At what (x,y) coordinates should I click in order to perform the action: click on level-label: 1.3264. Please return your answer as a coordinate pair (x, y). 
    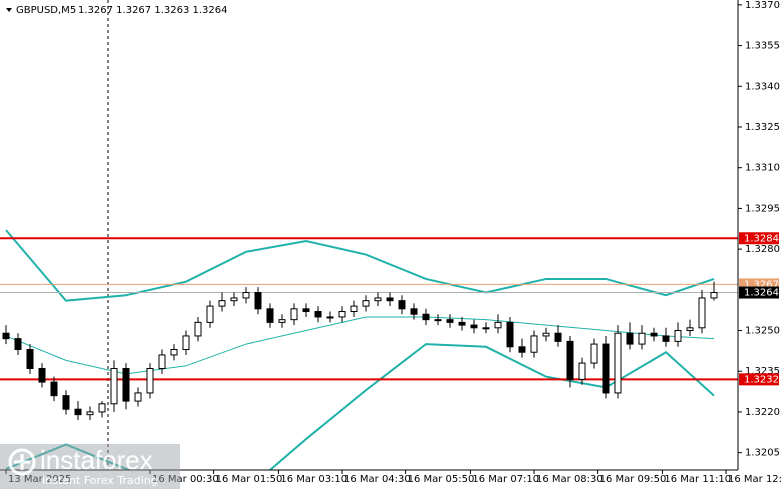
    Looking at the image, I should click on (761, 293).